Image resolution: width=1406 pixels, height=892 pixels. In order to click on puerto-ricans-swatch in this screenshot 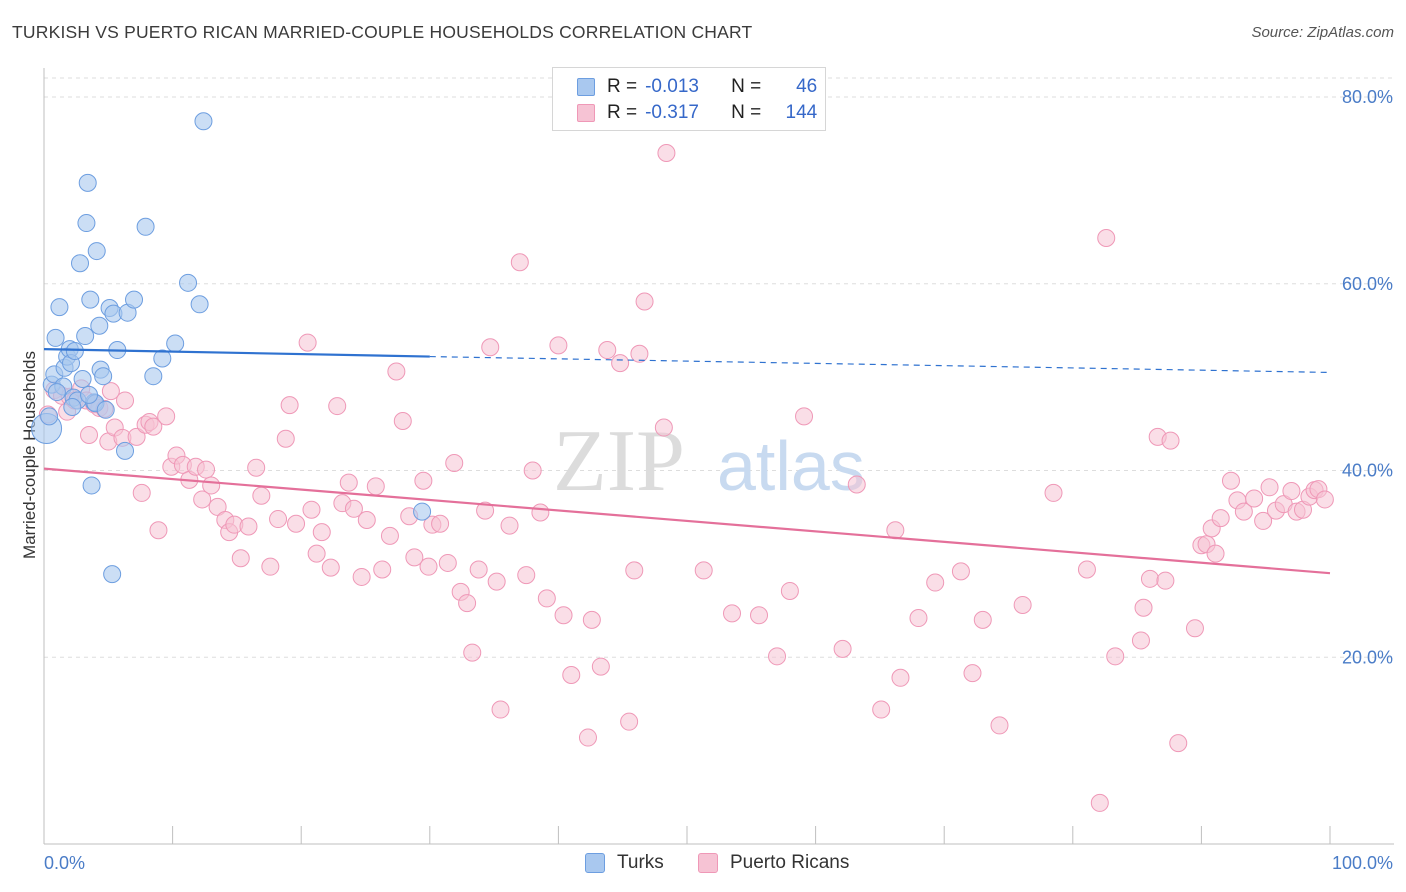, I will do `click(586, 113)`.